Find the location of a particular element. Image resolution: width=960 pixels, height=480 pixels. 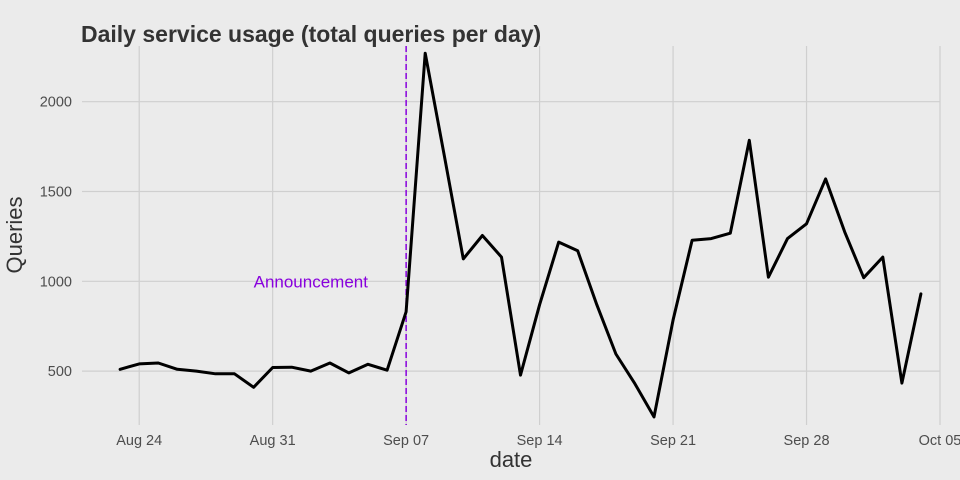

annotation-label: Announcement is located at coordinates (311, 281).